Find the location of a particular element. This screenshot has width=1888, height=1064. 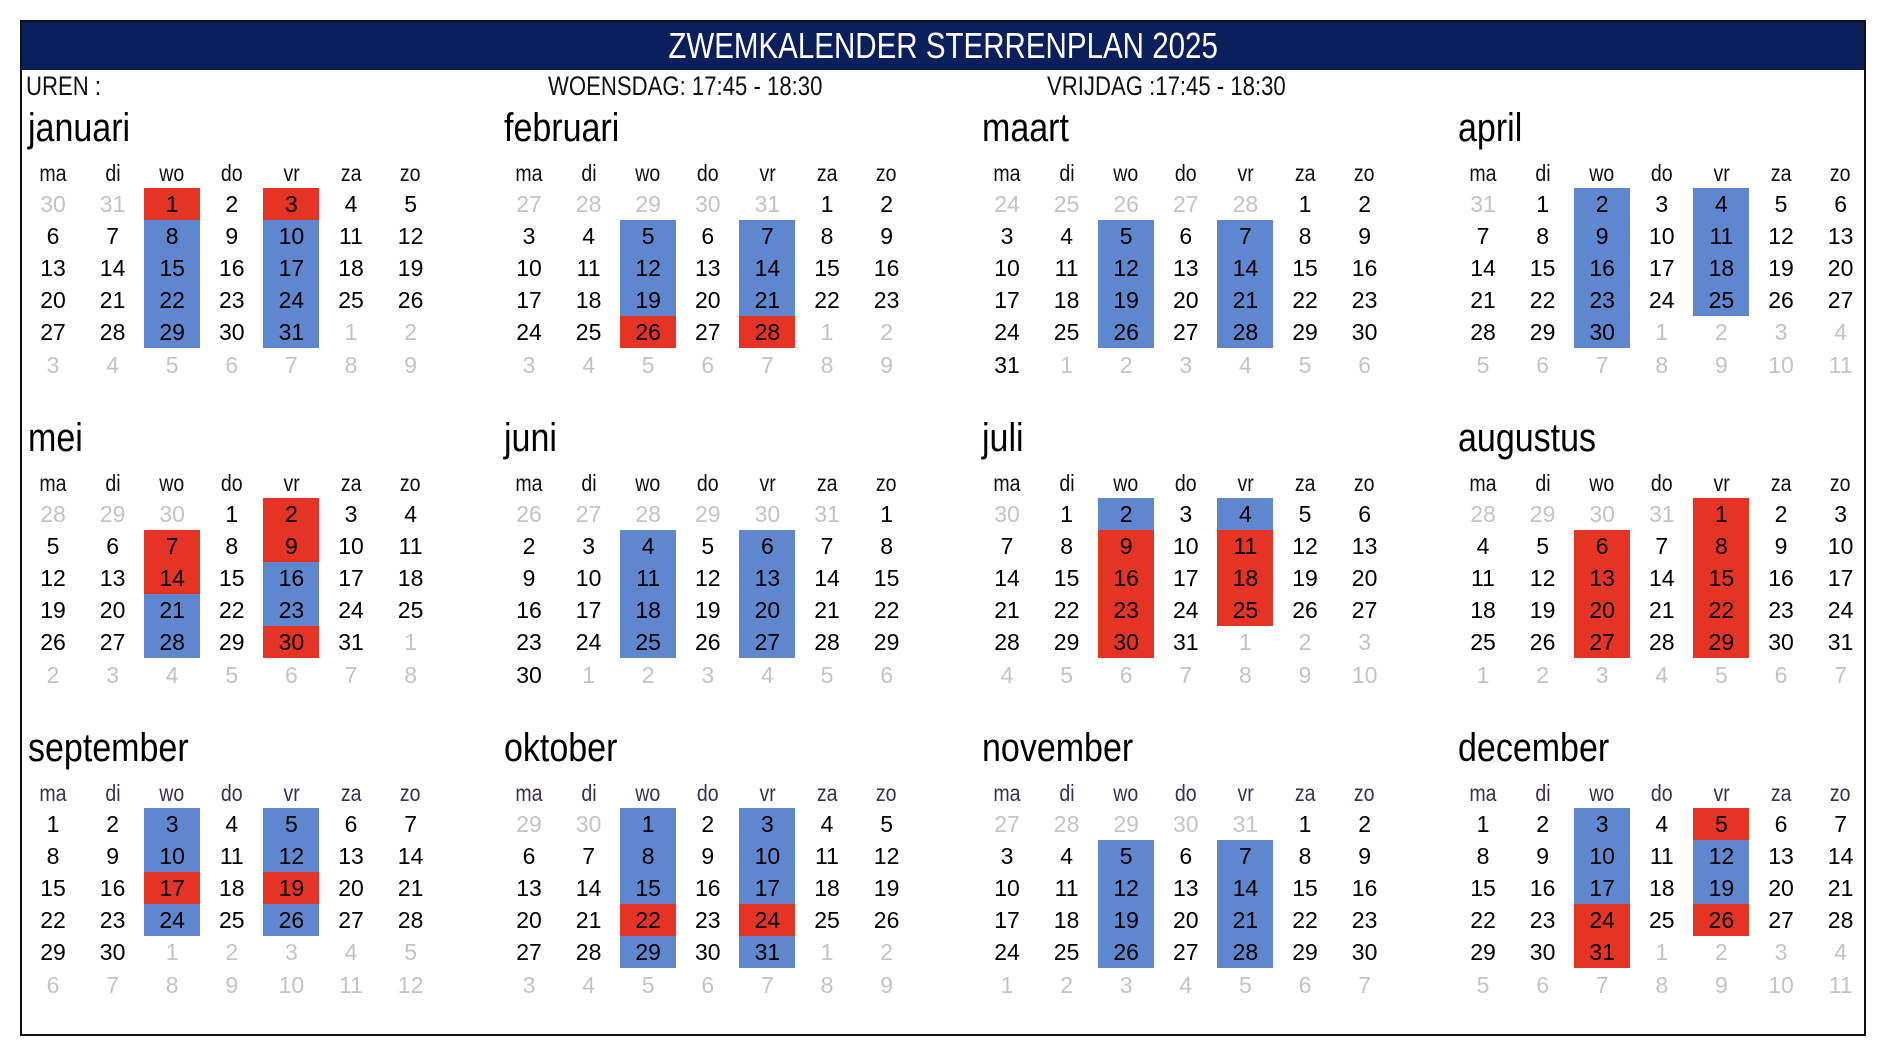

day-cell: 10 is located at coordinates (1662, 236).